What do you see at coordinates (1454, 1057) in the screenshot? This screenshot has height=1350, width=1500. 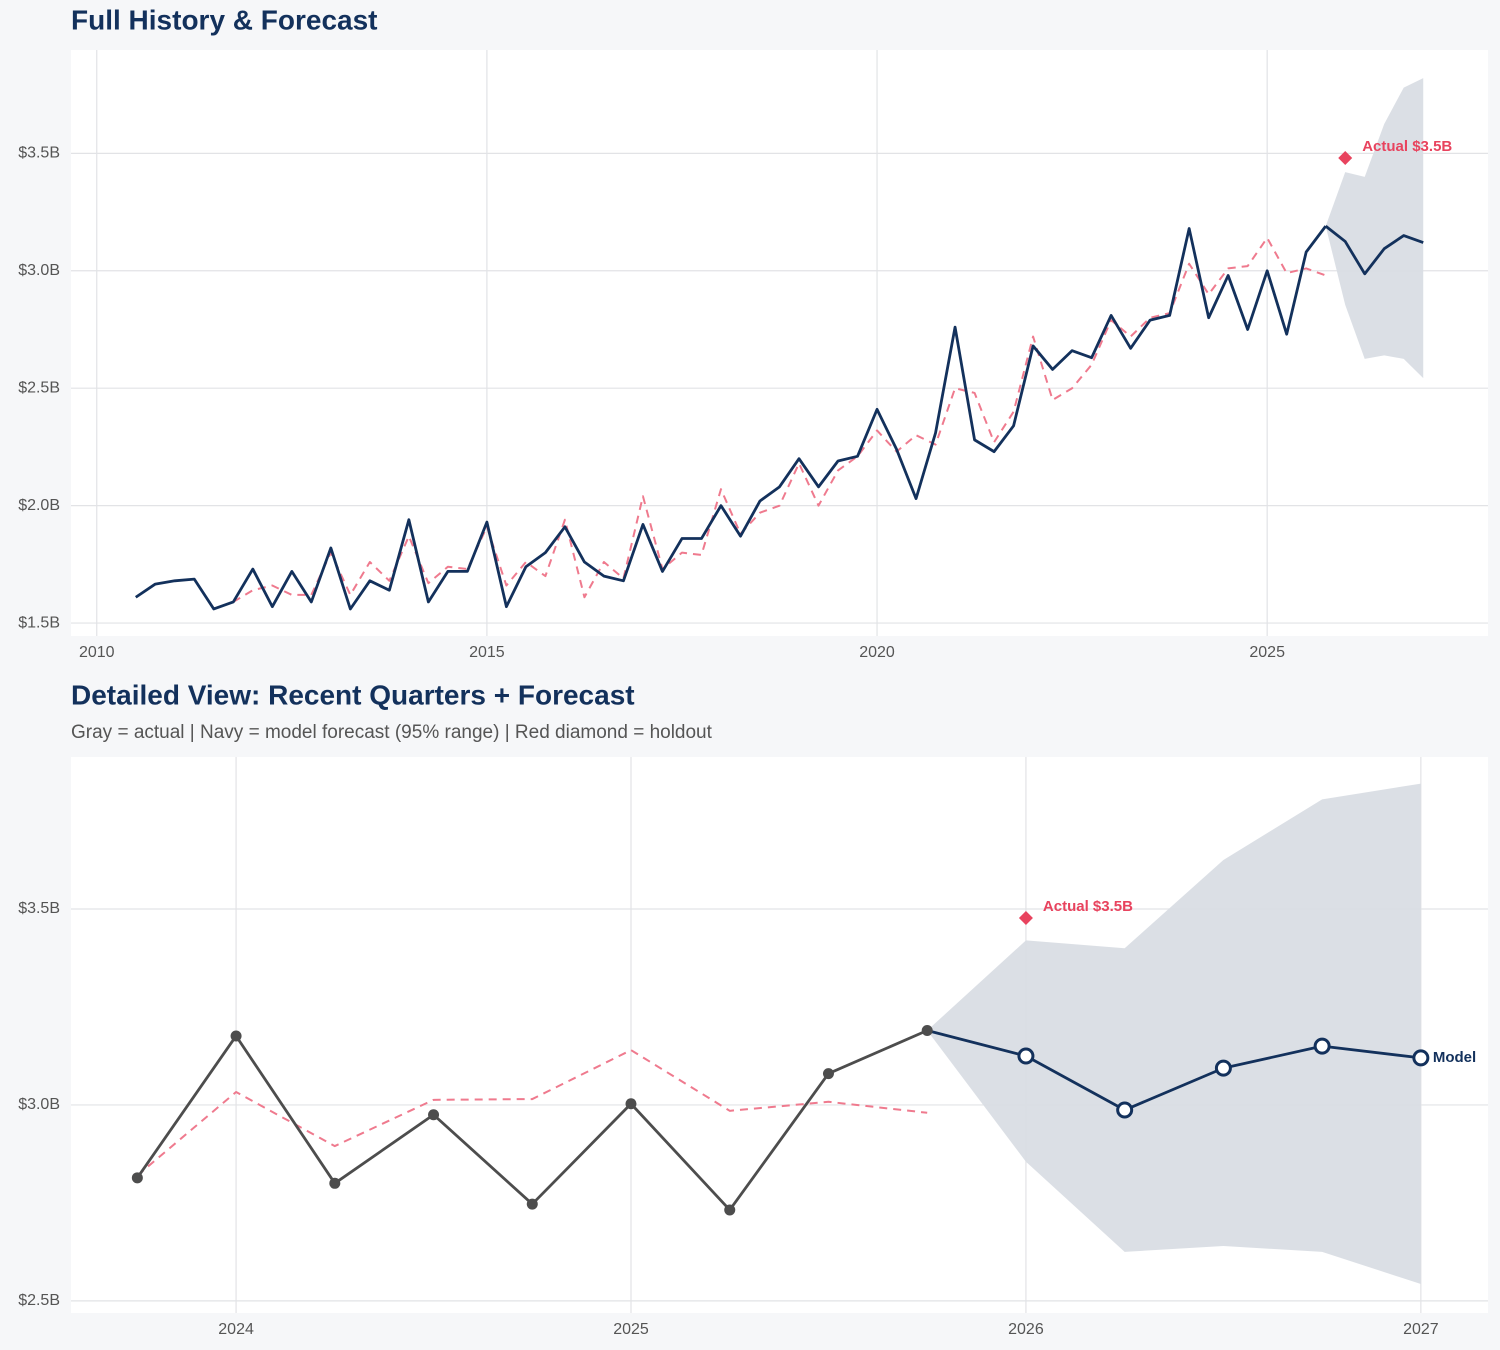 I see `series-end-label: Model` at bounding box center [1454, 1057].